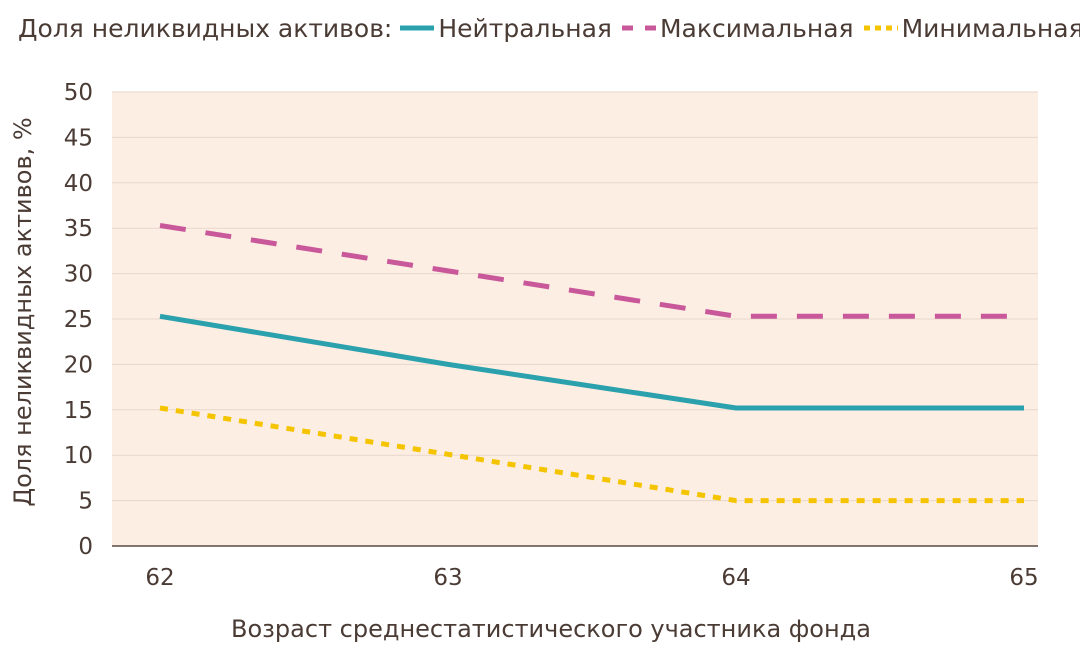 The width and height of the screenshot is (1080, 654). Describe the element at coordinates (159, 578) in the screenshot. I see `x-tick-label: 62` at that location.